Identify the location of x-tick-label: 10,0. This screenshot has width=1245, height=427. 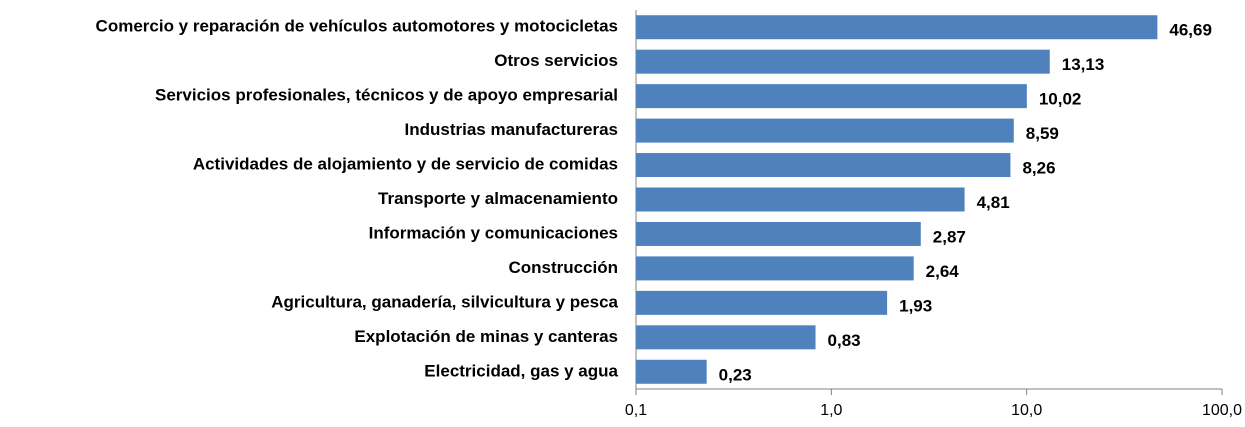
(1026, 410).